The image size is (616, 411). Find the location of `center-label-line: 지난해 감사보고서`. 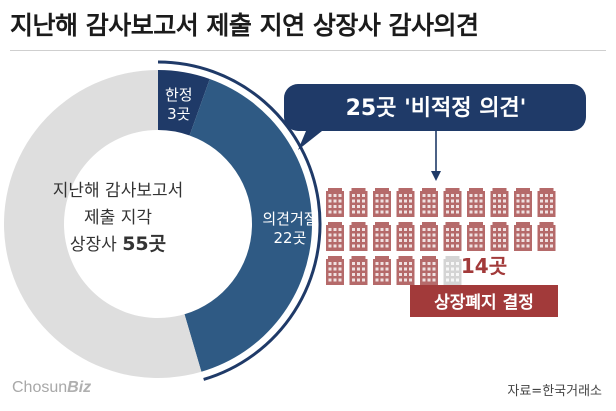

center-label-line: 지난해 감사보고서 is located at coordinates (118, 191).